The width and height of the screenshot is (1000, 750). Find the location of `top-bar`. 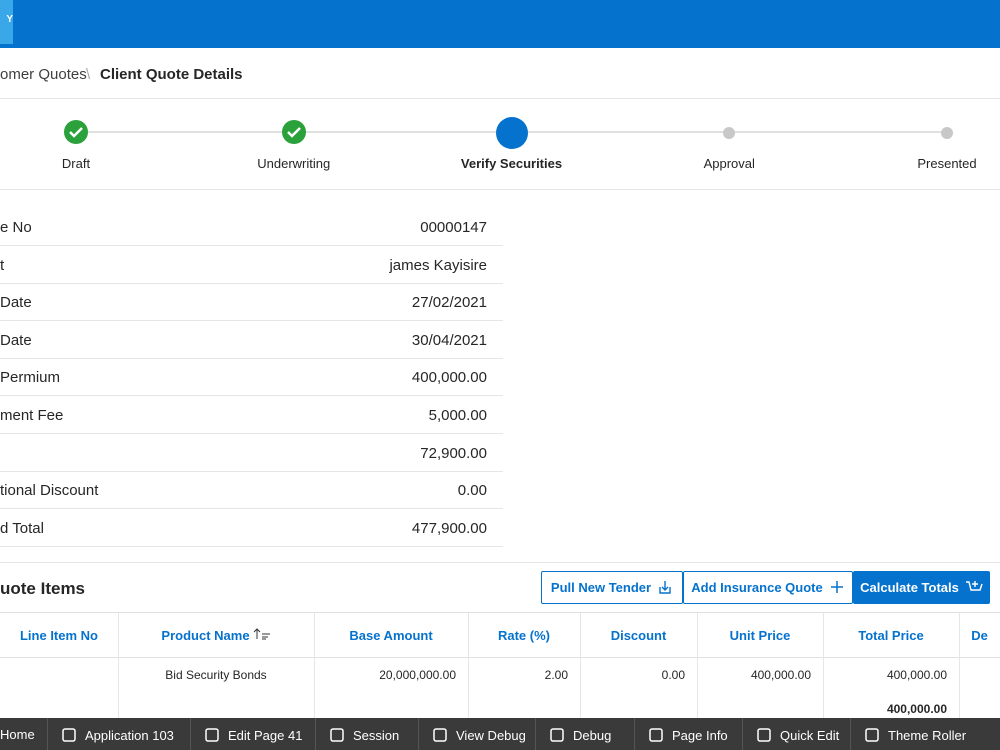

top-bar is located at coordinates (500, 24).